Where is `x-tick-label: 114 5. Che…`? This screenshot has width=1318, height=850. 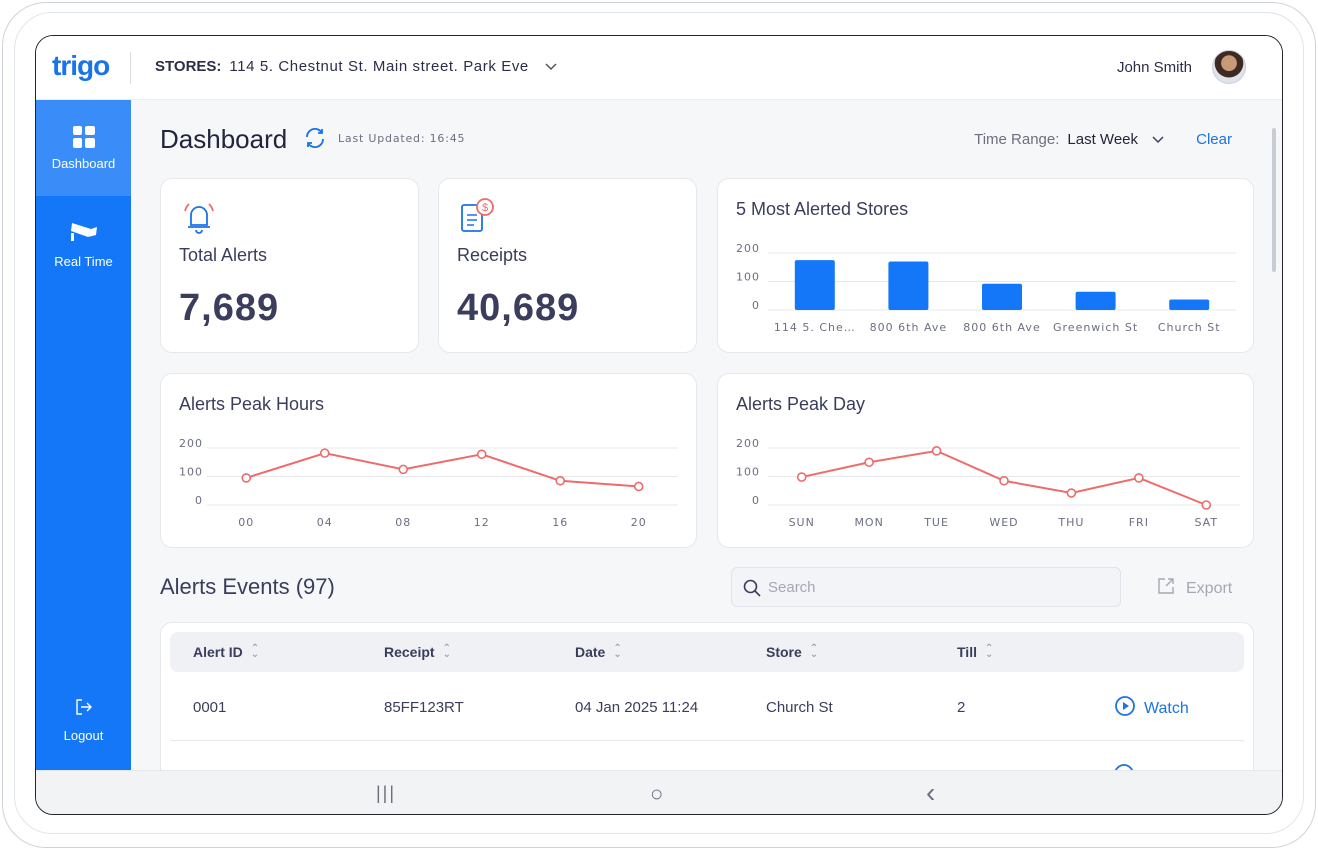 x-tick-label: 114 5. Che… is located at coordinates (815, 327).